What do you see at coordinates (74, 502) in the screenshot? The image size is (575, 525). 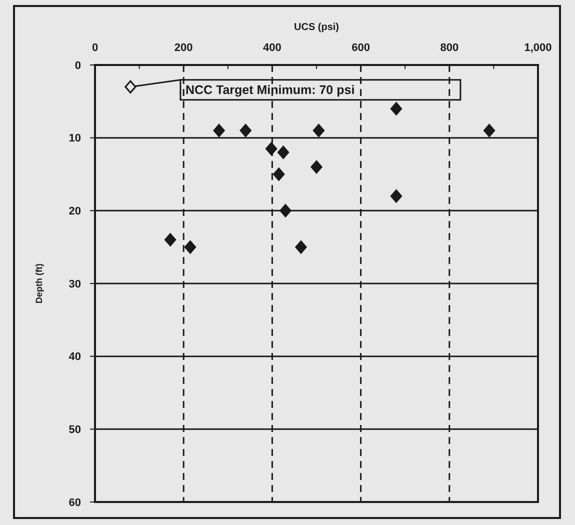 I see `y-tick-label: 60` at bounding box center [74, 502].